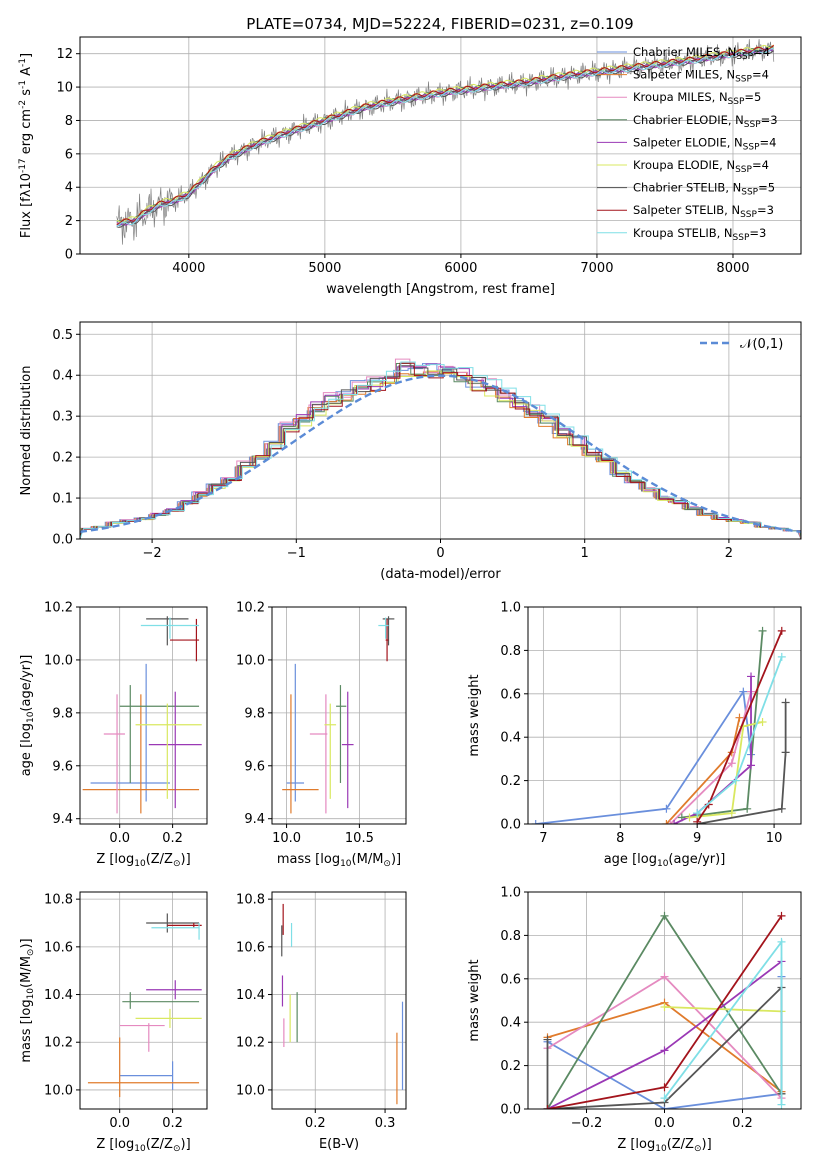 This screenshot has width=819, height=1170. Describe the element at coordinates (440, 553) in the screenshot. I see `x-tick-label: 0` at that location.